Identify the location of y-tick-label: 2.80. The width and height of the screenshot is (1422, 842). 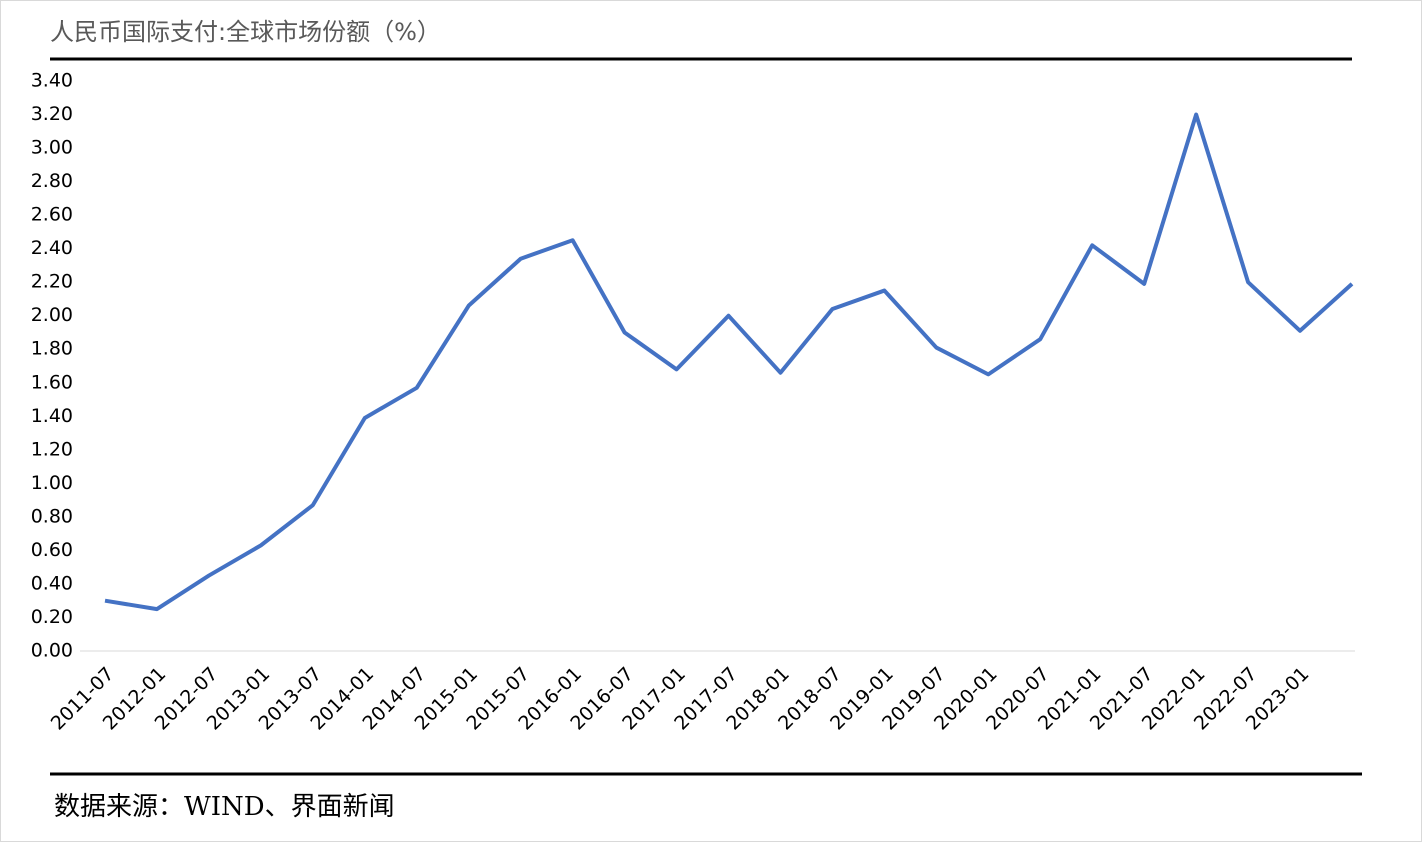
(52, 181).